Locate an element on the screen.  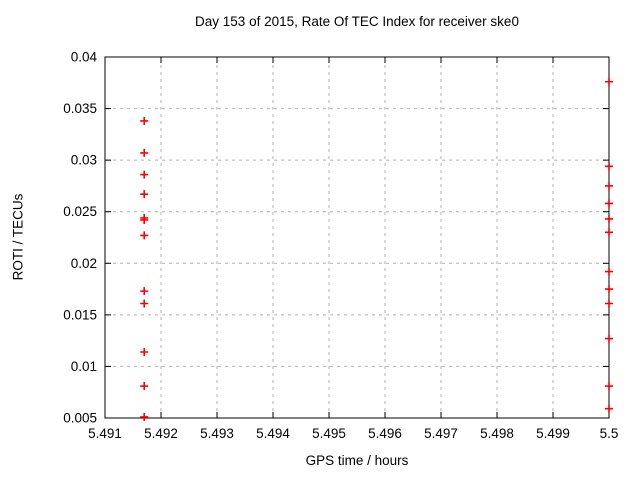
x-tick-label: 5.491 is located at coordinates (105, 433).